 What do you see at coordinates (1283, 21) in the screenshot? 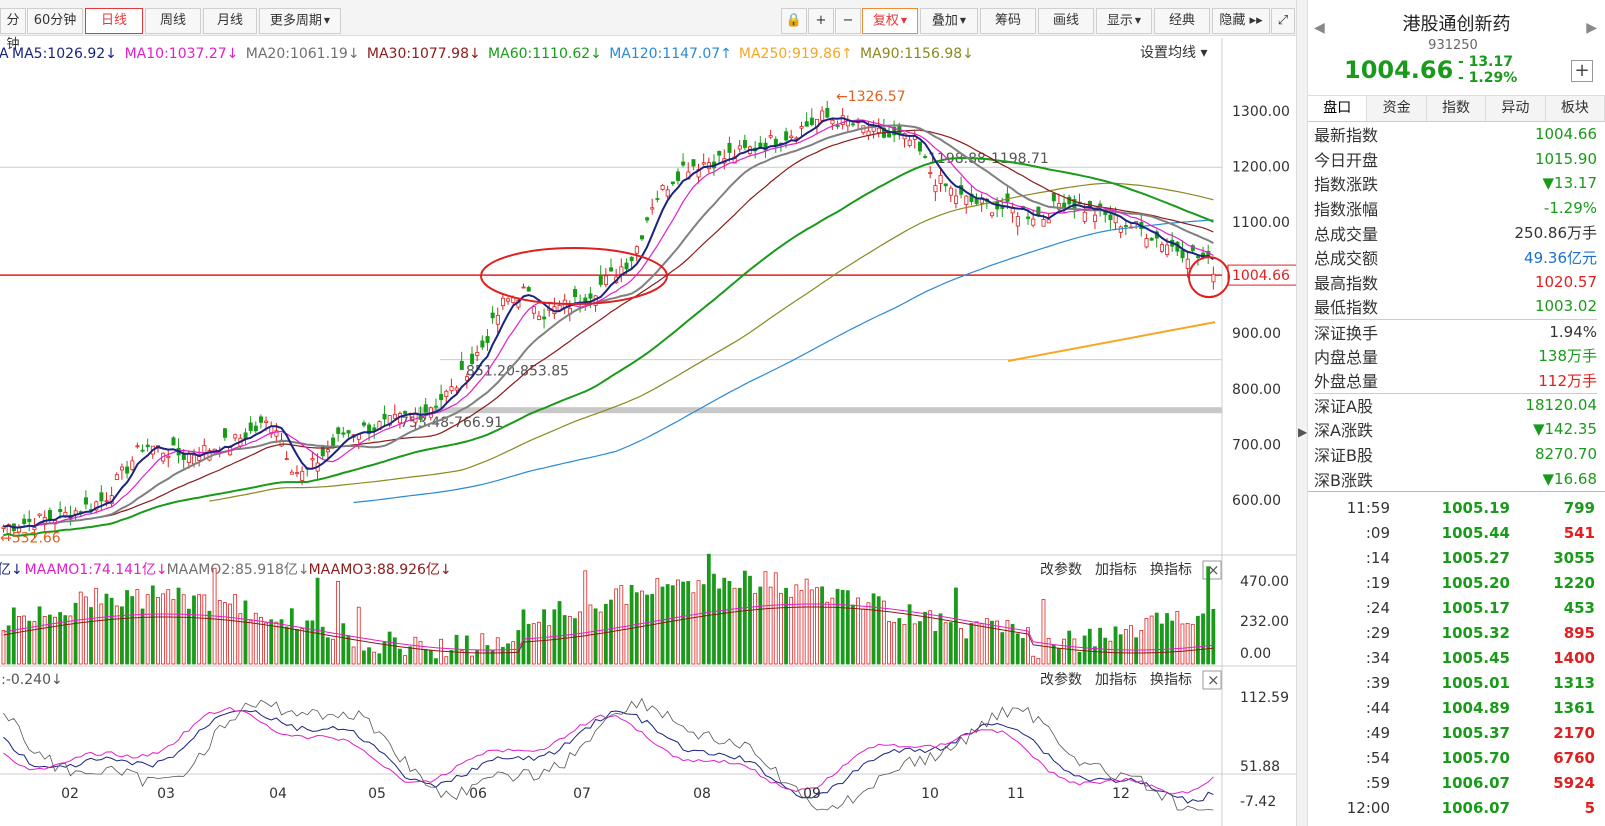
I see `fullscreen-icon: ⤢` at bounding box center [1283, 21].